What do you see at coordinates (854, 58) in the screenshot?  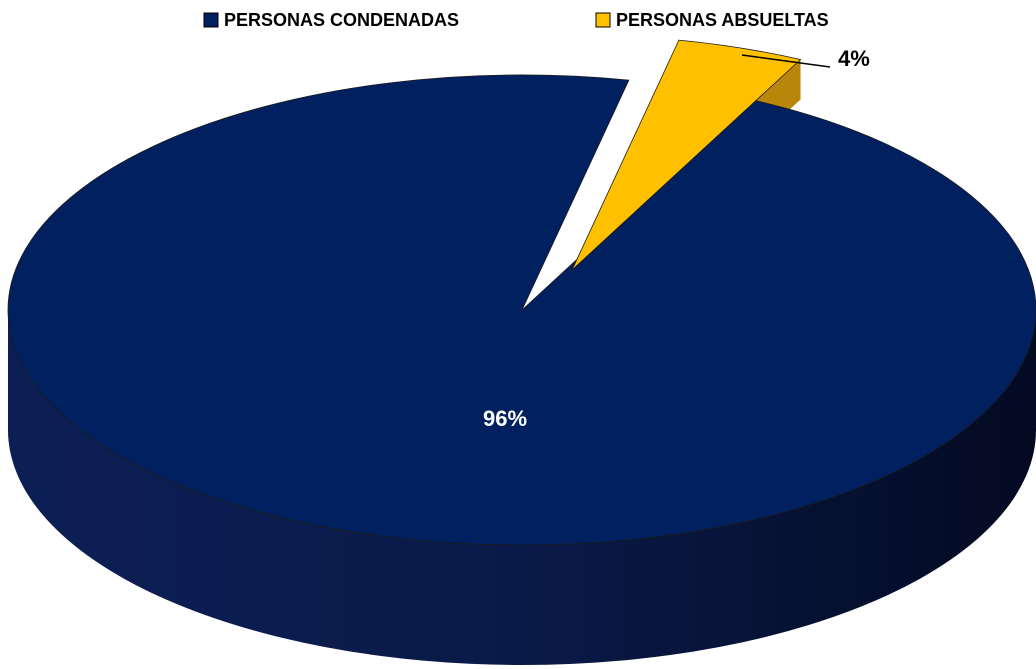 I see `value-label: 4%` at bounding box center [854, 58].